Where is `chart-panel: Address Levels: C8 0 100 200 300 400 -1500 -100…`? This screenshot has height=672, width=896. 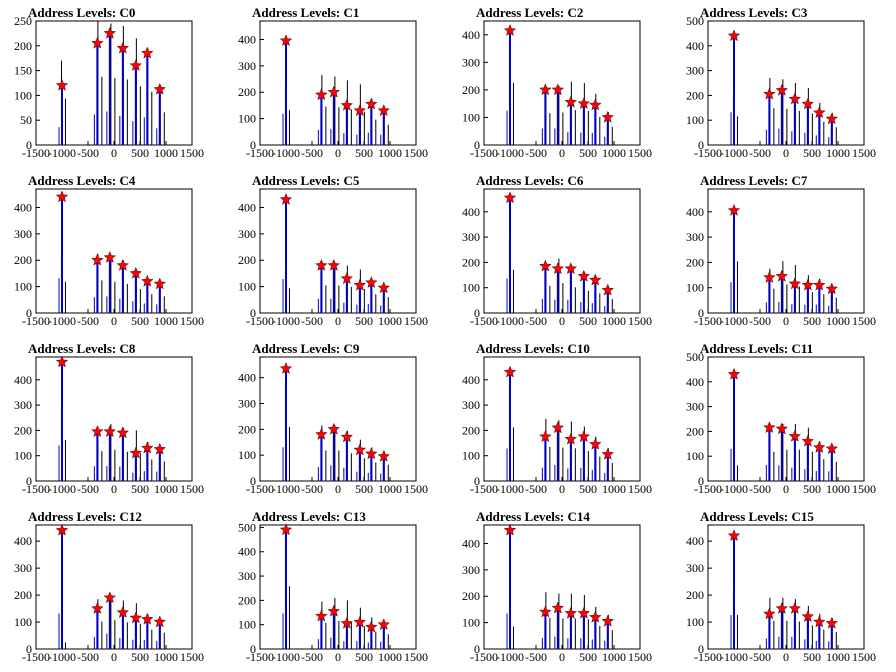
chart-panel: Address Levels: C8 0 100 200 300 400 -1500 -100… is located at coordinates (112, 420).